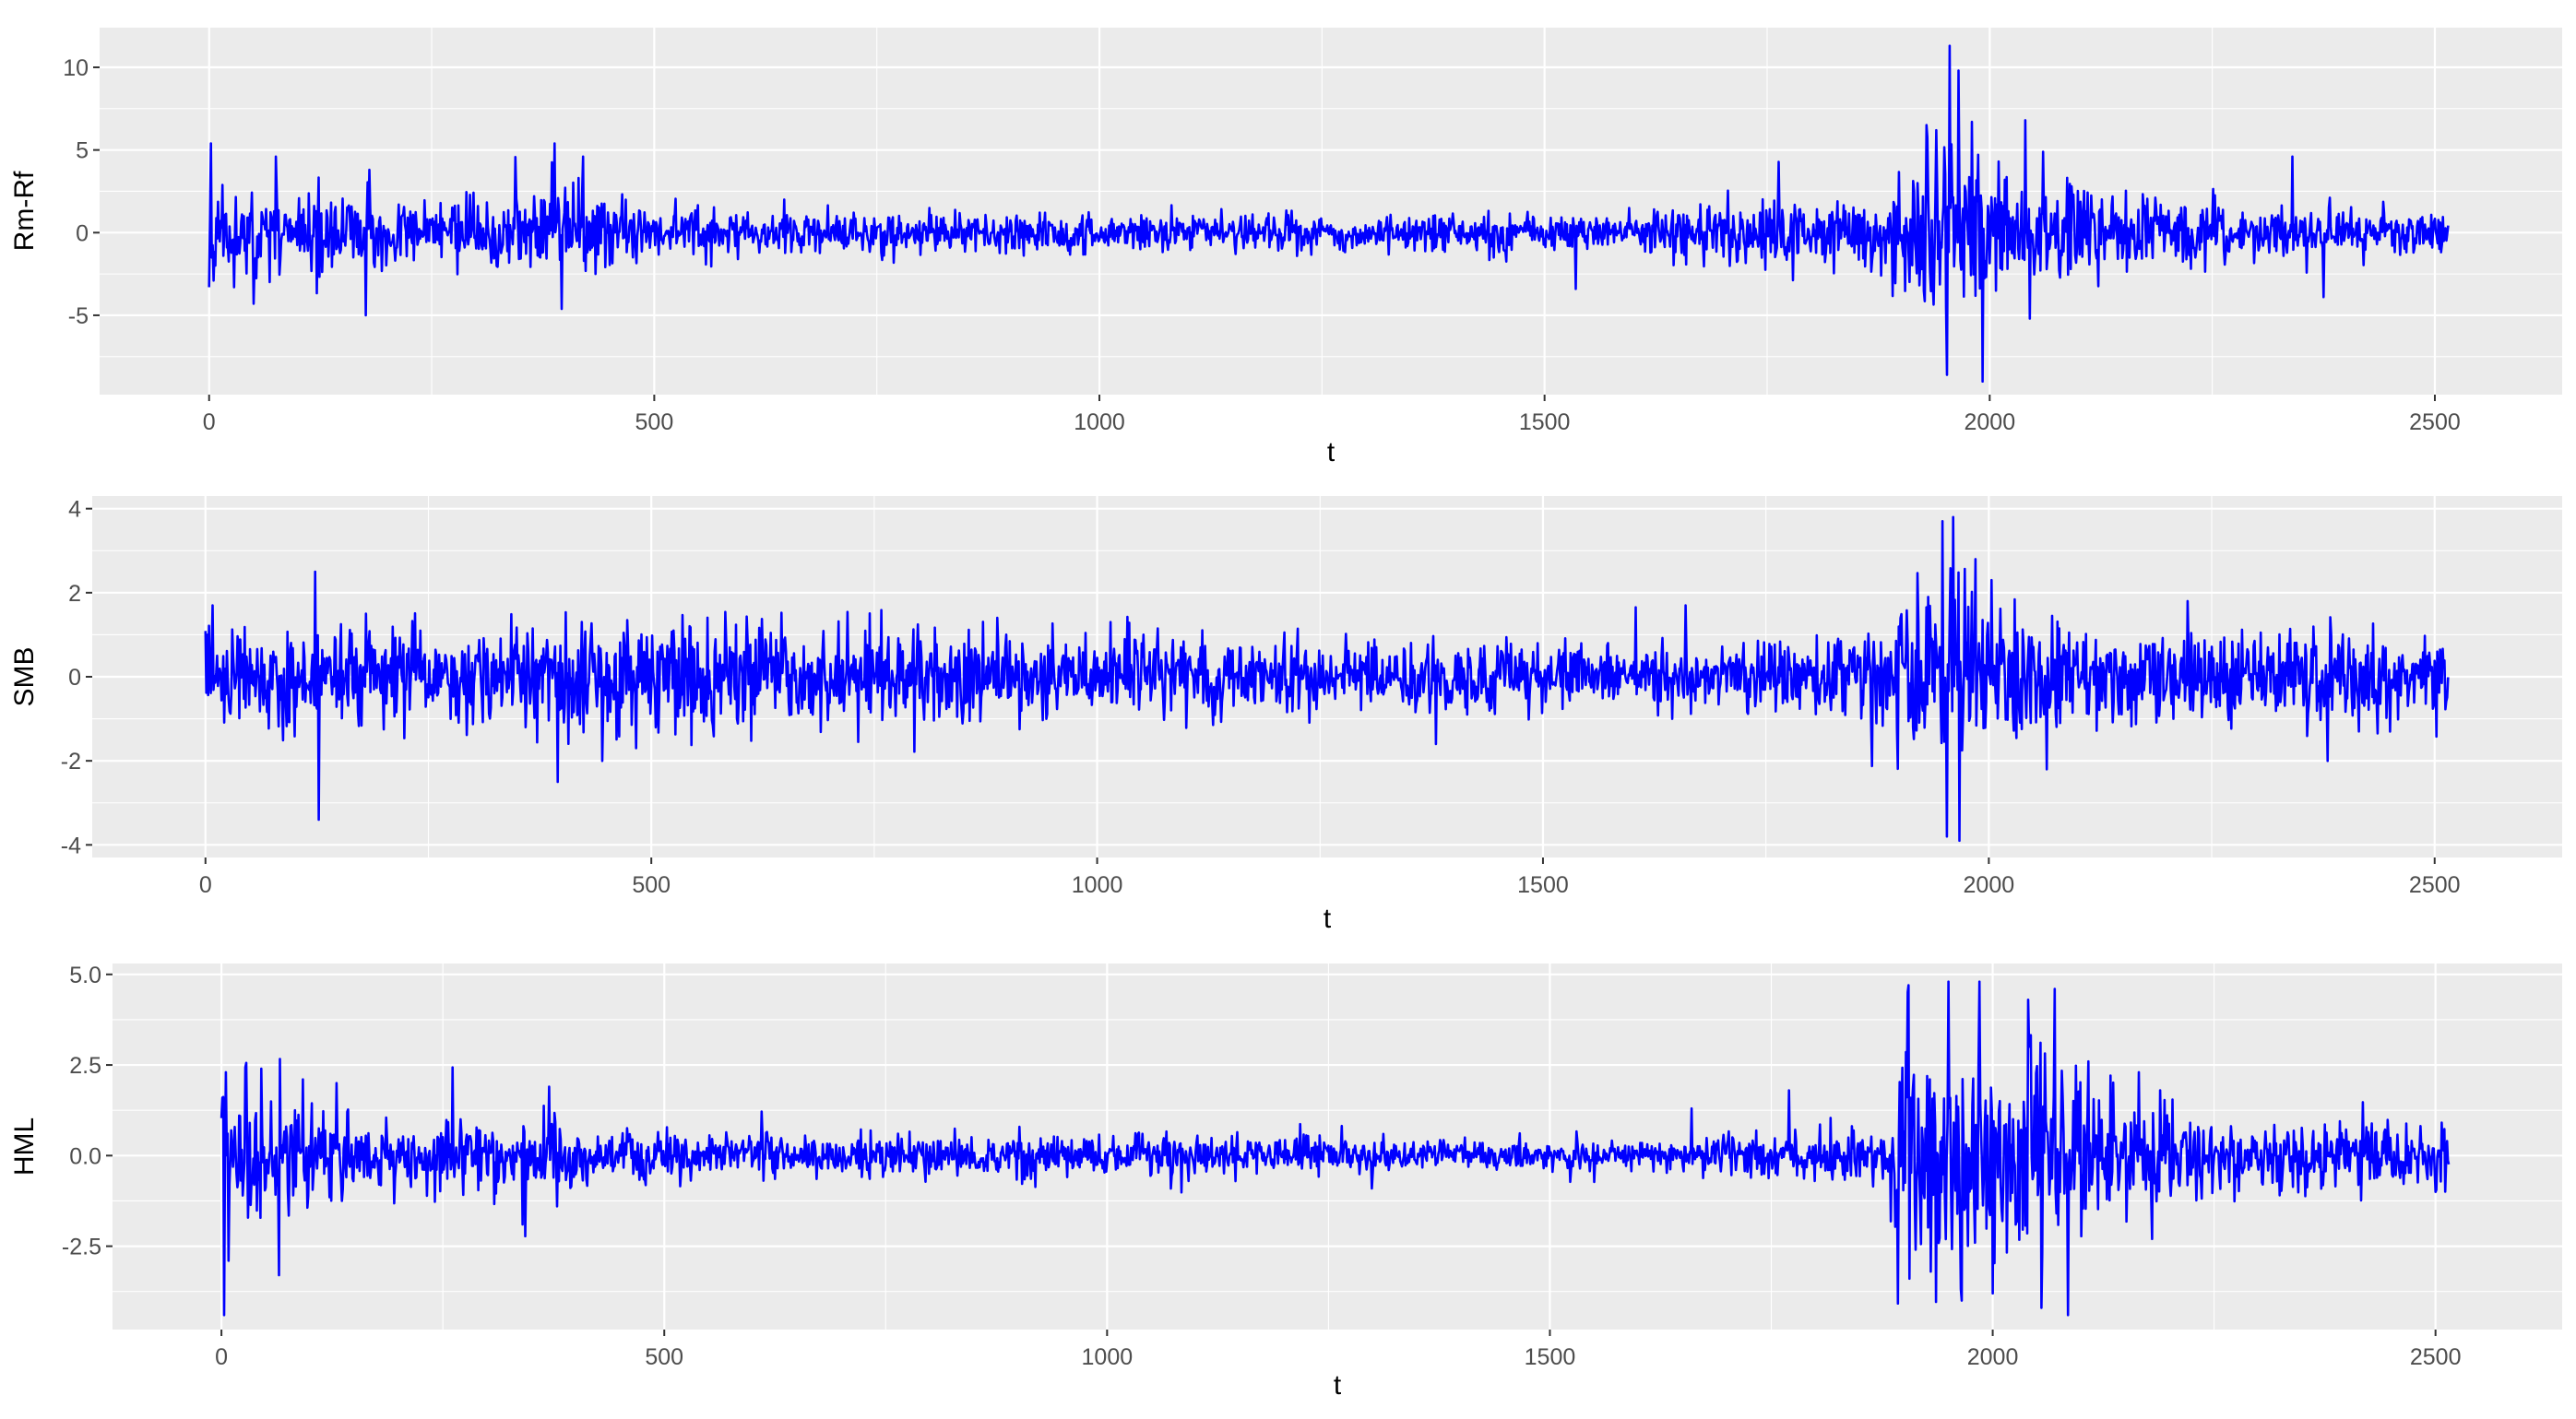  What do you see at coordinates (71, 845) in the screenshot?
I see `y-tick-label: -4` at bounding box center [71, 845].